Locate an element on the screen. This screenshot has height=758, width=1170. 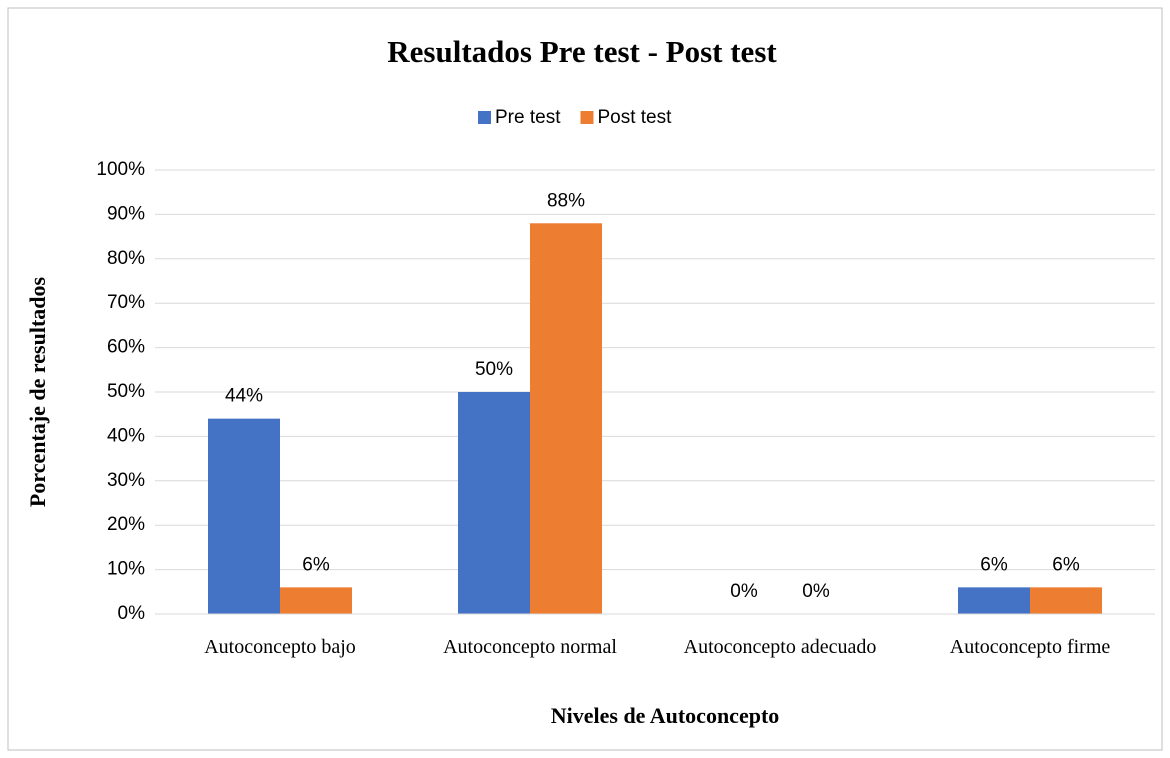
chart-title: Resultados Pre test - Post test is located at coordinates (582, 51).